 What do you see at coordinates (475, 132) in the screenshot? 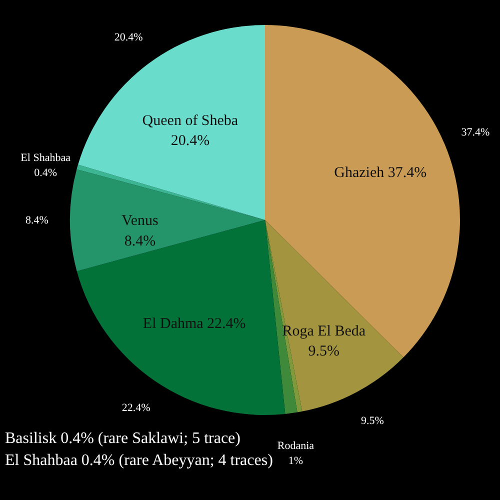
I see `data-label: 37.4%` at bounding box center [475, 132].